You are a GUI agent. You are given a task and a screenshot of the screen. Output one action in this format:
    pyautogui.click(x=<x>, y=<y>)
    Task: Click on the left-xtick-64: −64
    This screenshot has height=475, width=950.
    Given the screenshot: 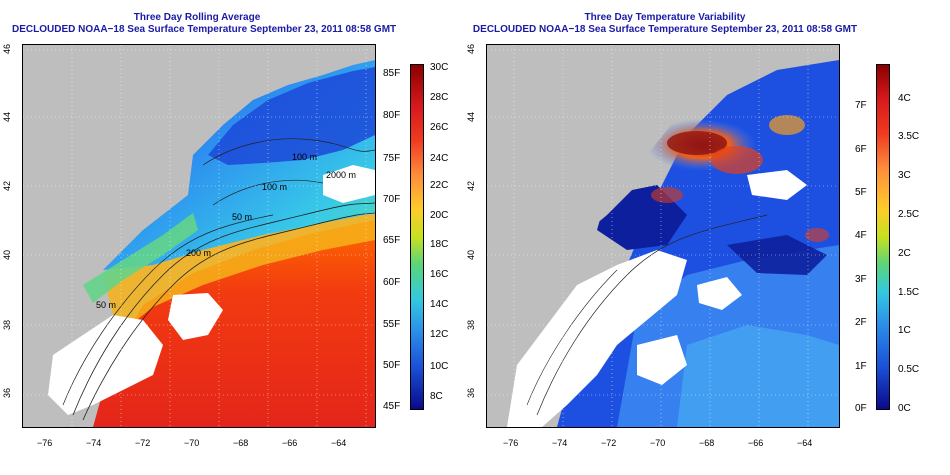 What is the action you would take?
    pyautogui.click(x=339, y=443)
    